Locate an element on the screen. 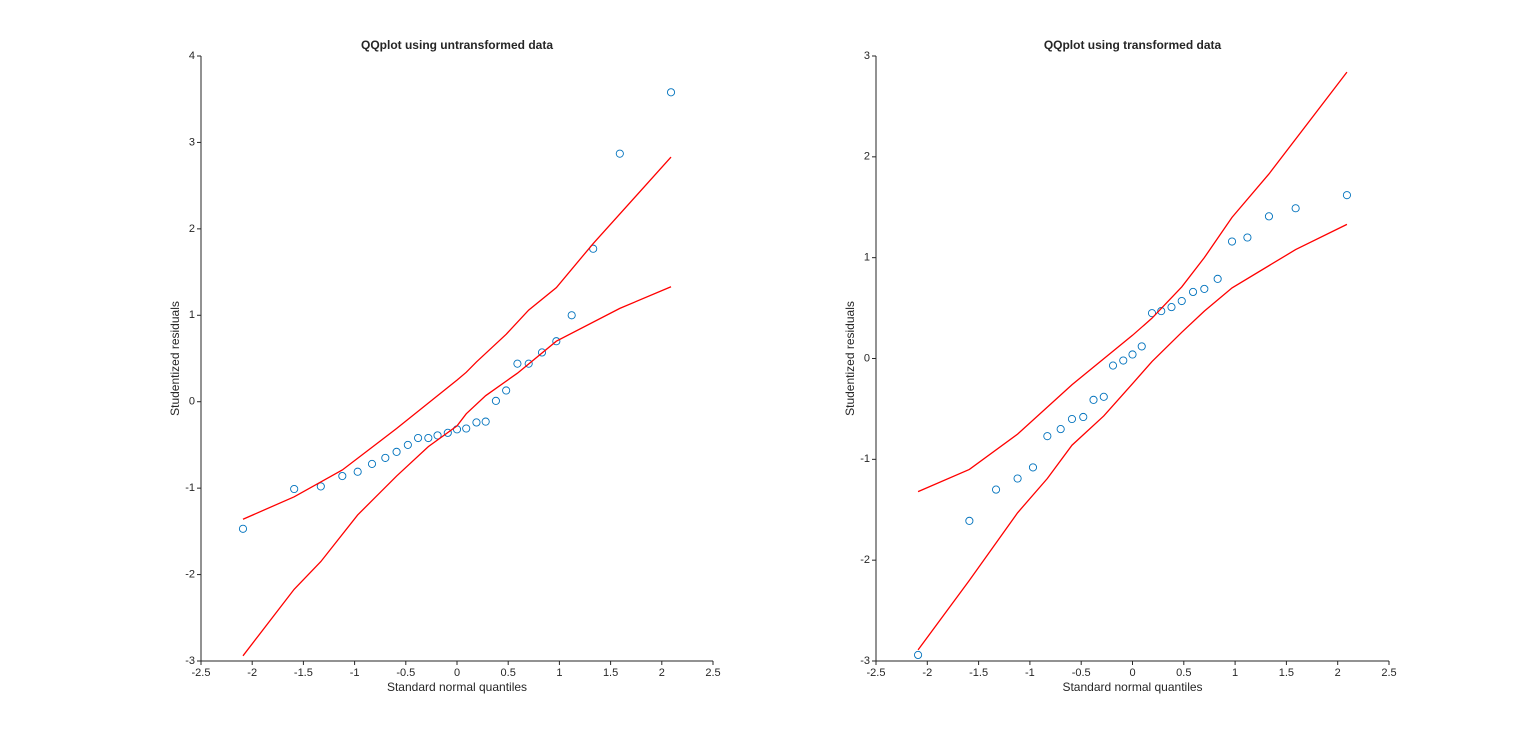 This screenshot has height=744, width=1536. chart-title: QQplot using transformed data is located at coordinates (1133, 45).